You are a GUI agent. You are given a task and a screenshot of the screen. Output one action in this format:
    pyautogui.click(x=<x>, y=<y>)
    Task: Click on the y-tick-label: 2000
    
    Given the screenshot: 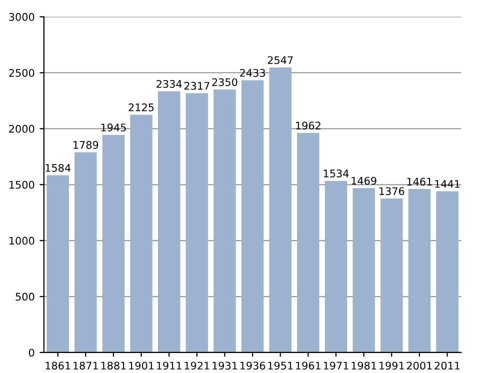 What is the action you would take?
    pyautogui.click(x=21, y=128)
    